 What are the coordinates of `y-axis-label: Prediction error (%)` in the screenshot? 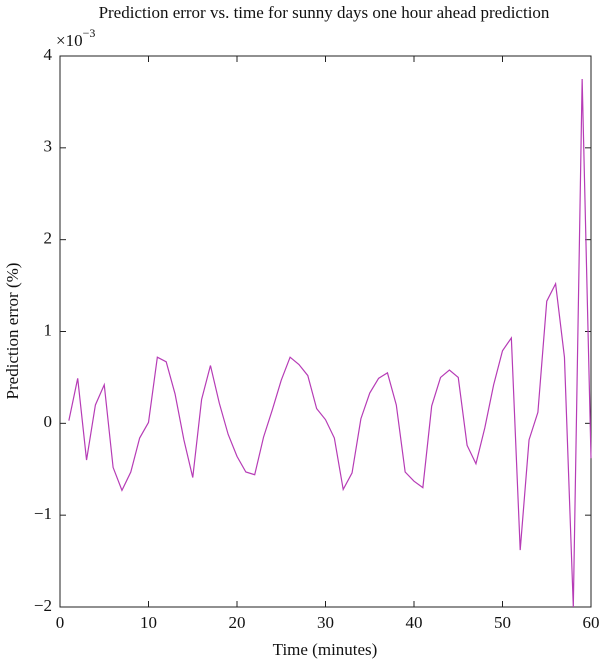 It's located at (12, 331).